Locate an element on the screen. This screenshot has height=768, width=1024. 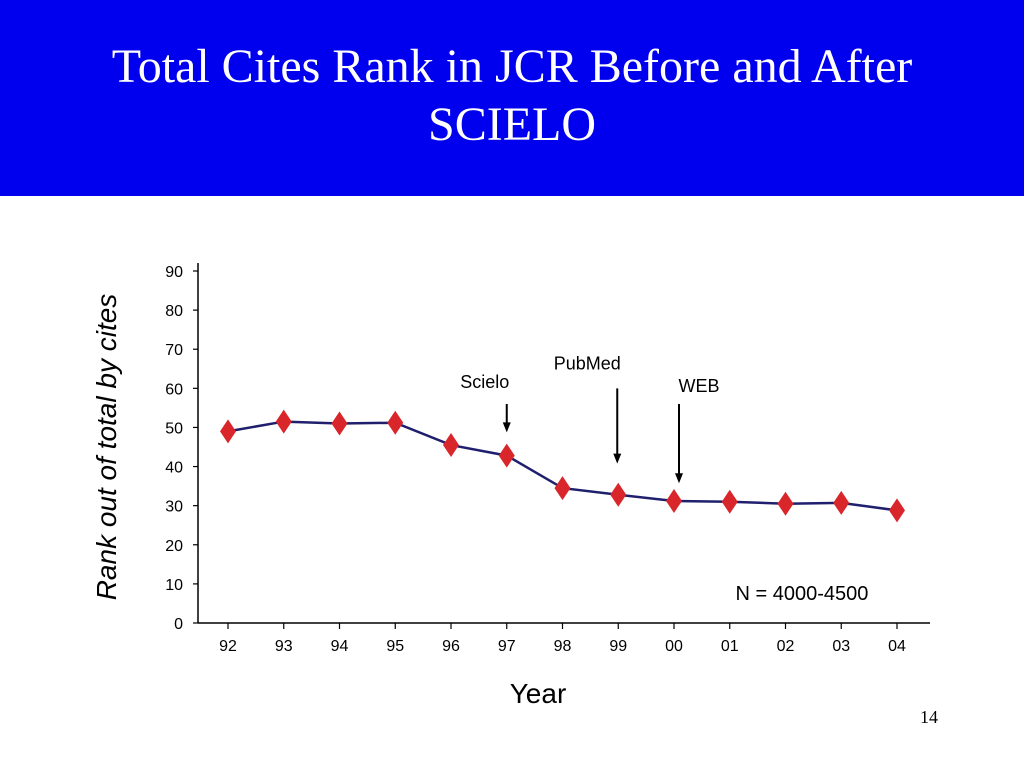
x-tick-label: 94 is located at coordinates (340, 646).